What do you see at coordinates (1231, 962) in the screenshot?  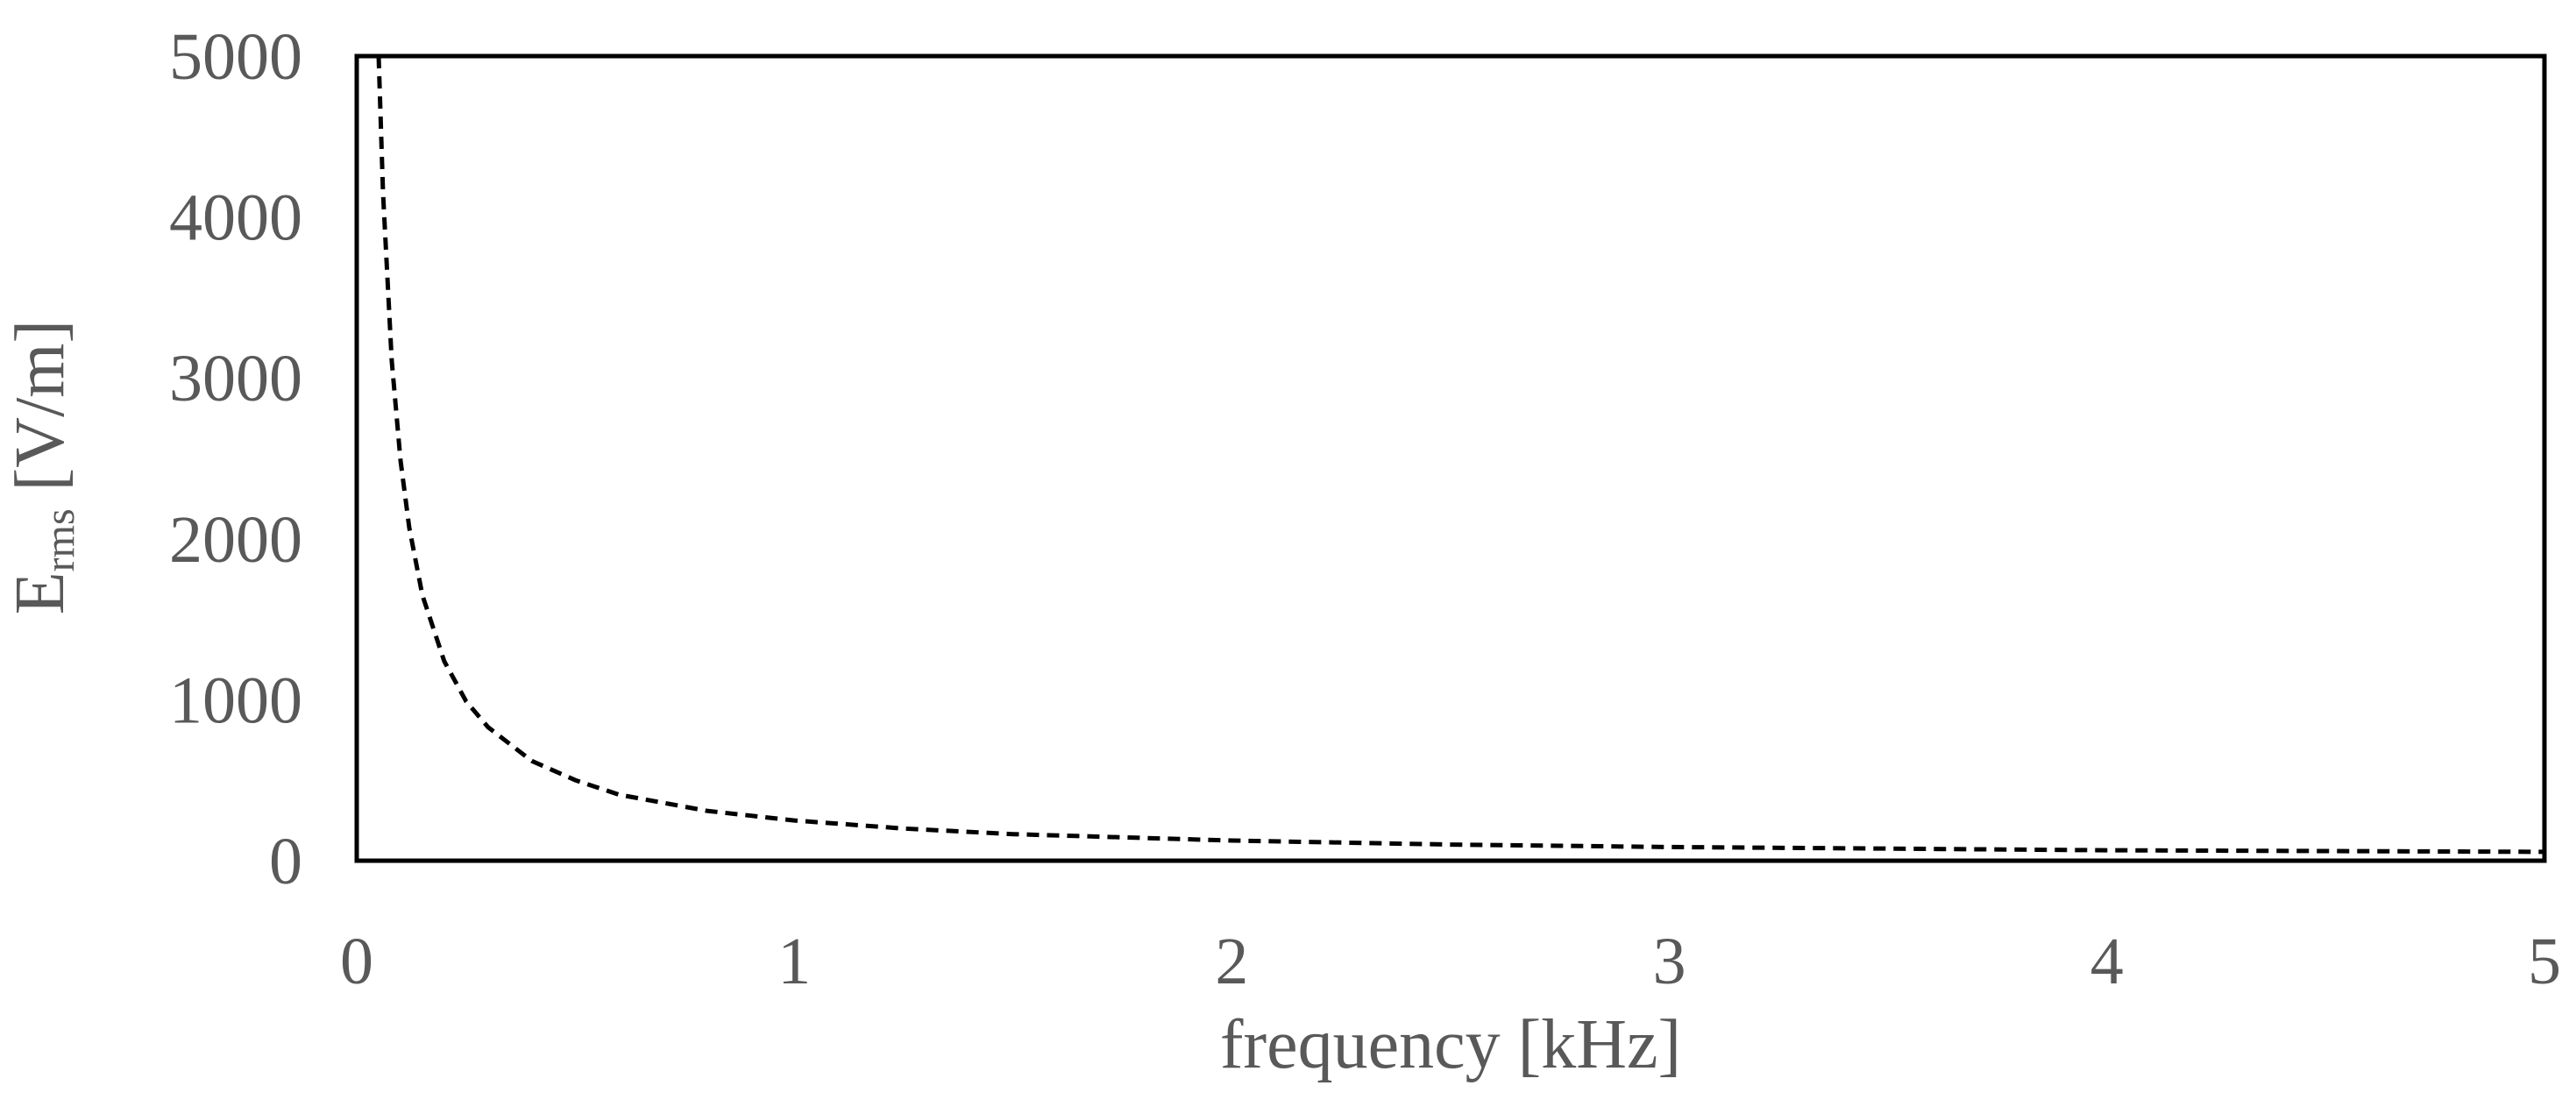 I see `x-tick-label: 2` at bounding box center [1231, 962].